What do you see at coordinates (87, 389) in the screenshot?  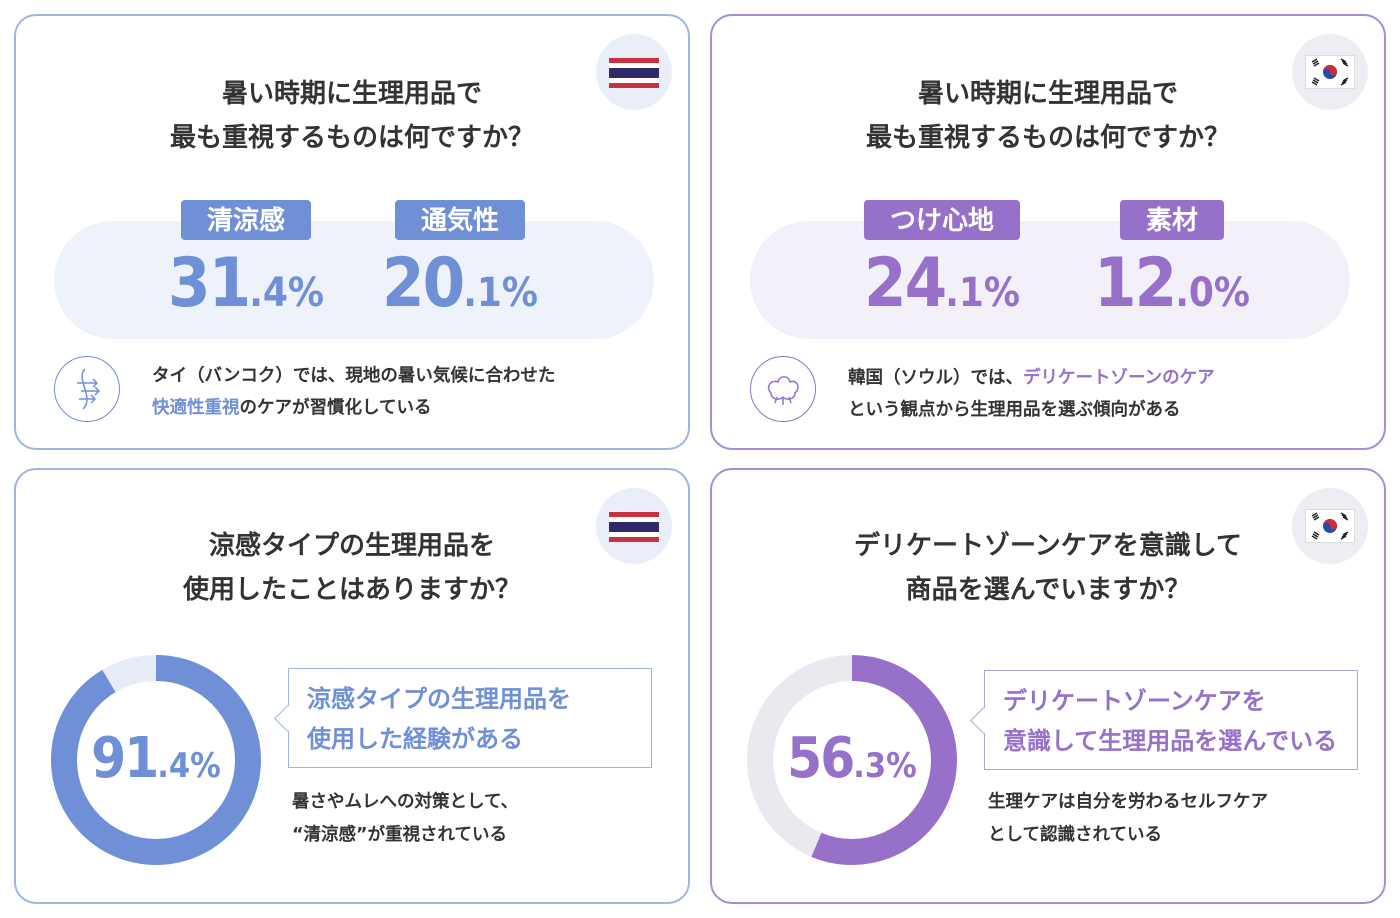 I see `airflow-arrows-icon` at bounding box center [87, 389].